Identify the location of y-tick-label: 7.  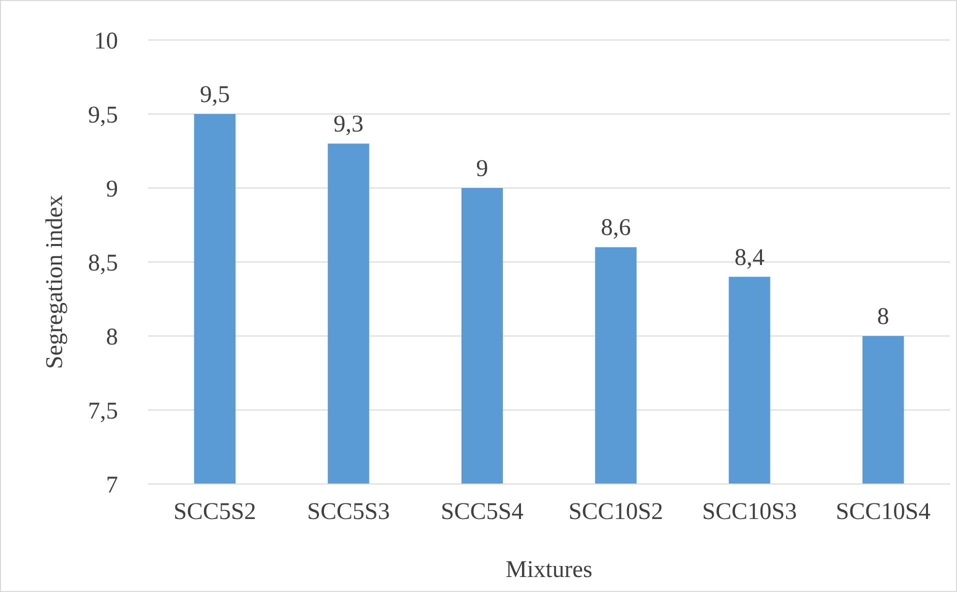
(112, 485).